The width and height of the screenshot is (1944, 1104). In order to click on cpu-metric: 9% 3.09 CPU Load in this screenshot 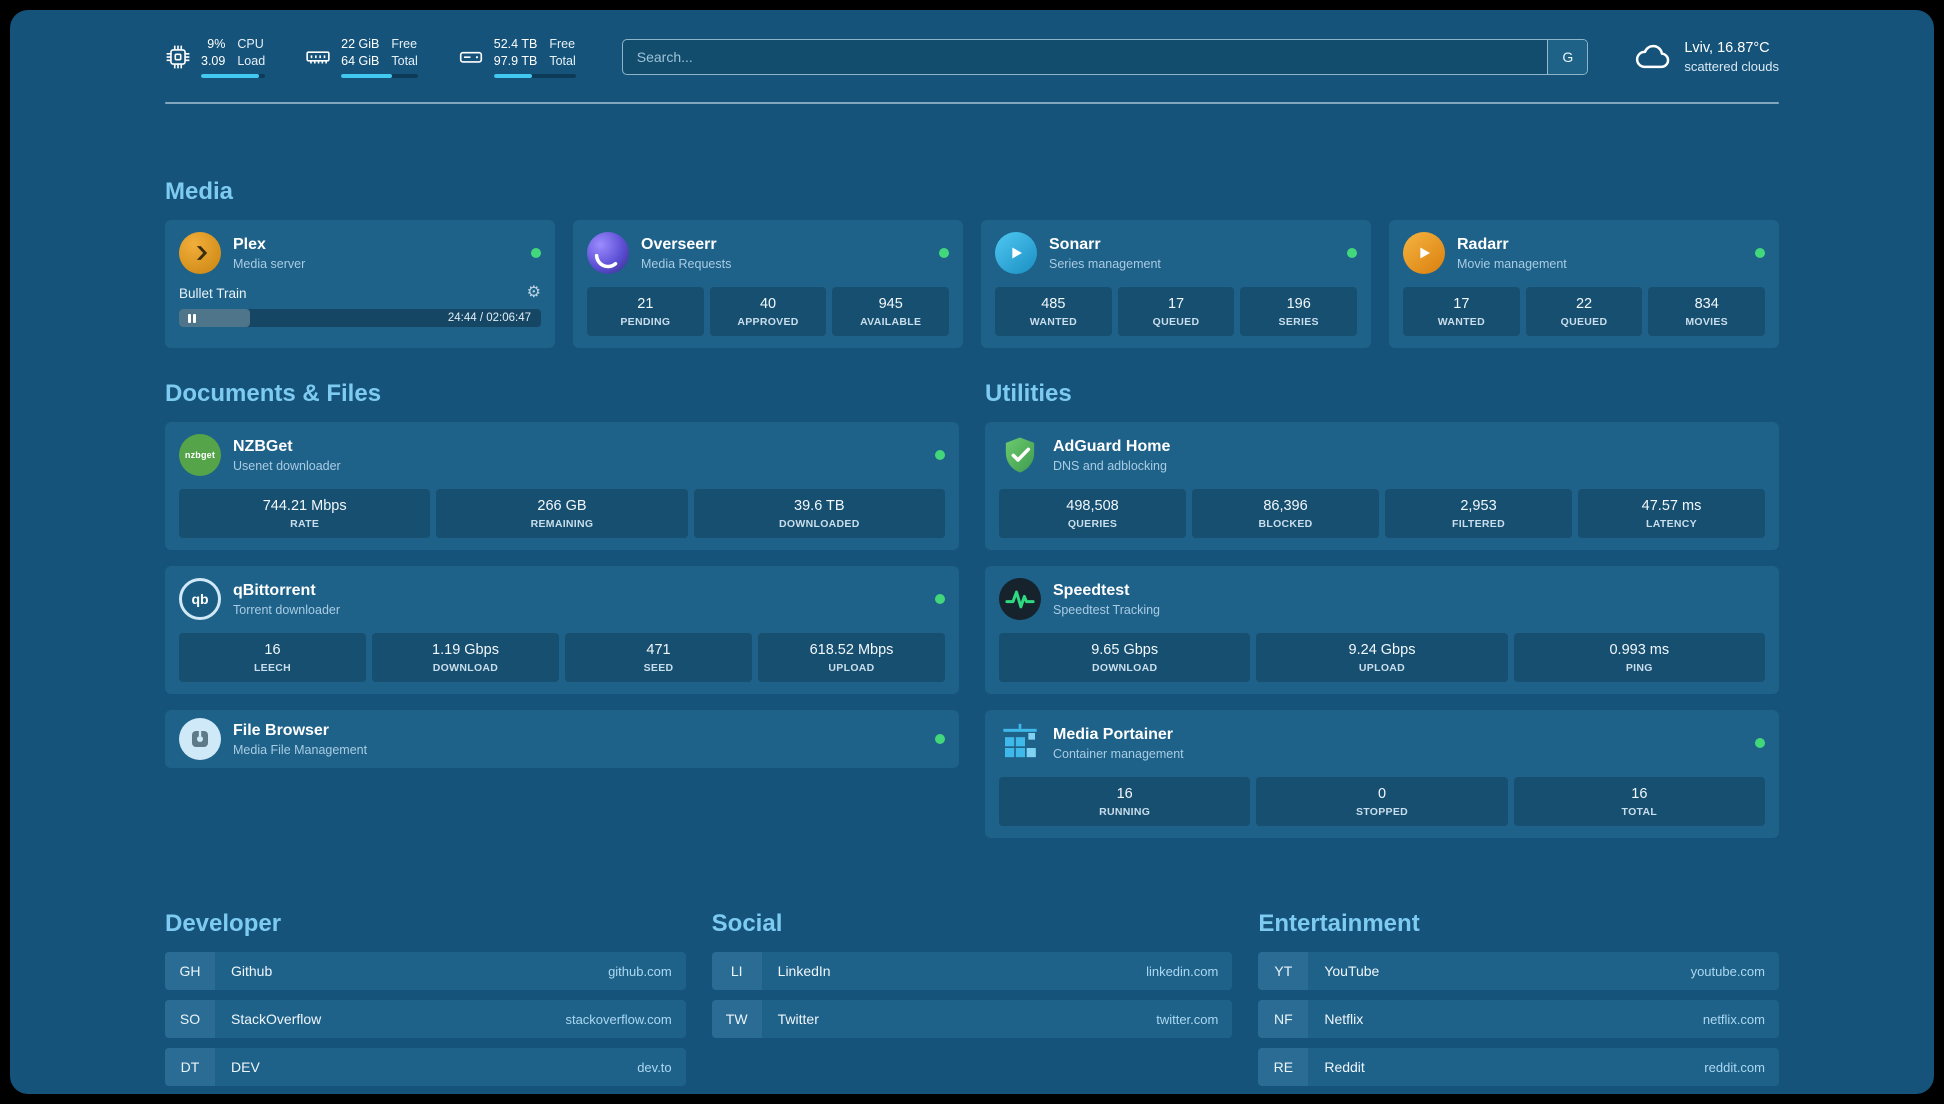, I will do `click(215, 57)`.